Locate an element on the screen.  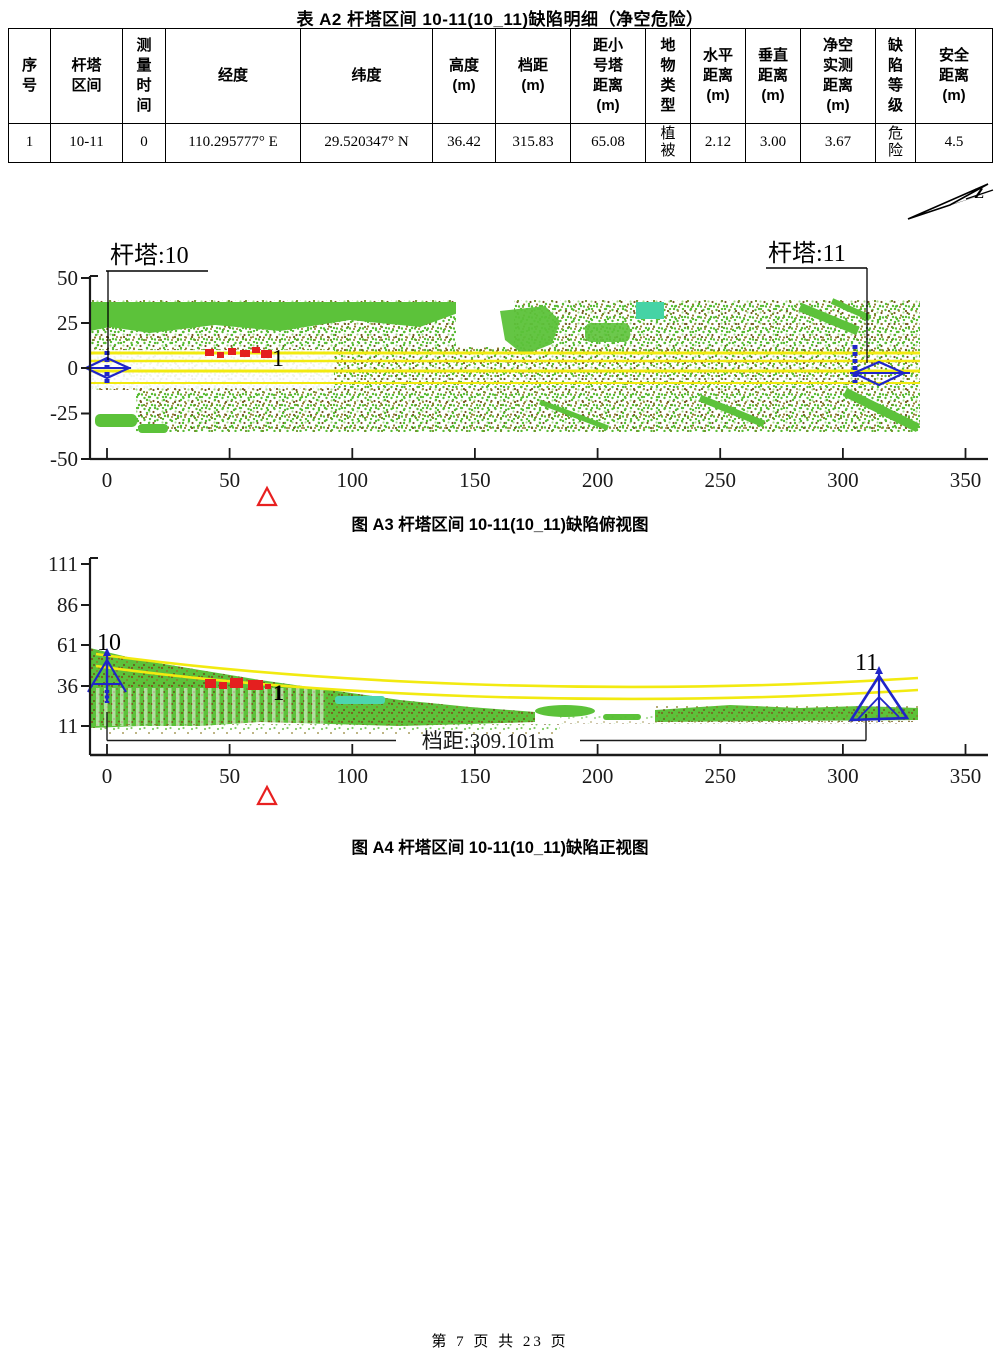
a4-tower-11-label: 11 is located at coordinates (866, 663).